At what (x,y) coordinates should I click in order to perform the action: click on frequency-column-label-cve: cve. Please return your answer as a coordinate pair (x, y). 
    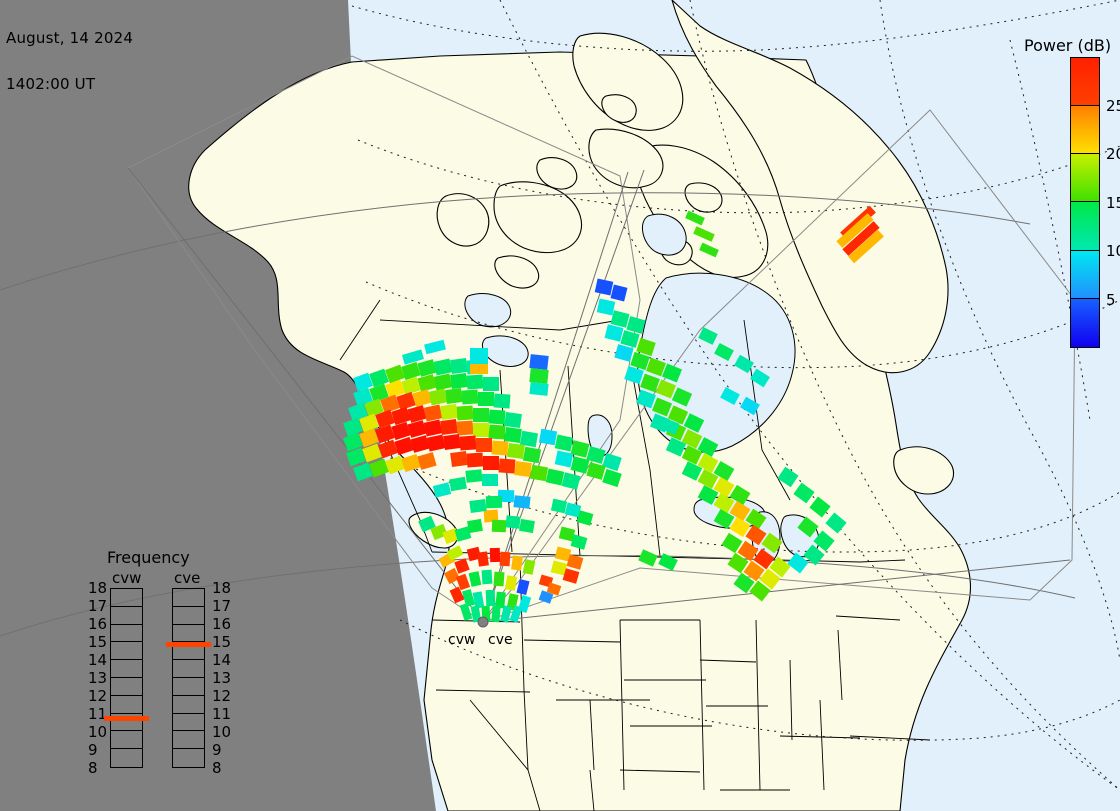
    Looking at the image, I should click on (187, 578).